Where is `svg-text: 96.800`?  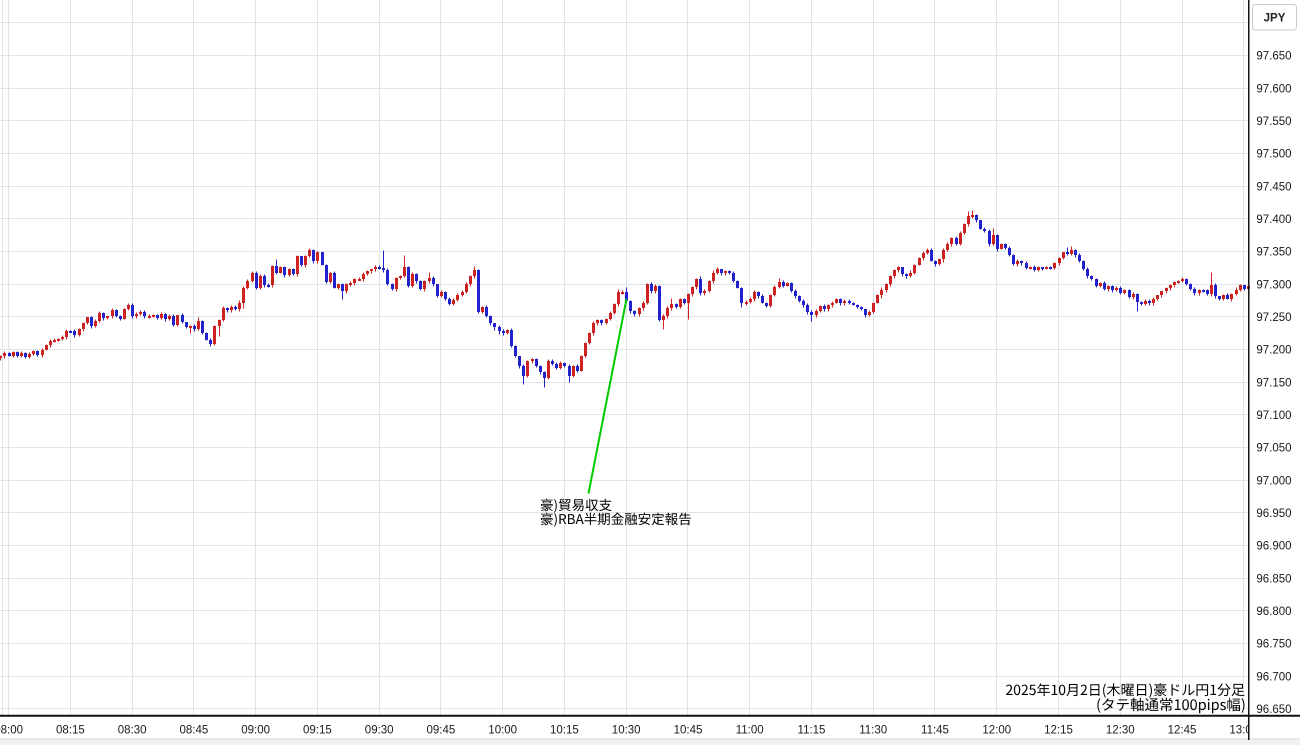 svg-text: 96.800 is located at coordinates (1273, 612).